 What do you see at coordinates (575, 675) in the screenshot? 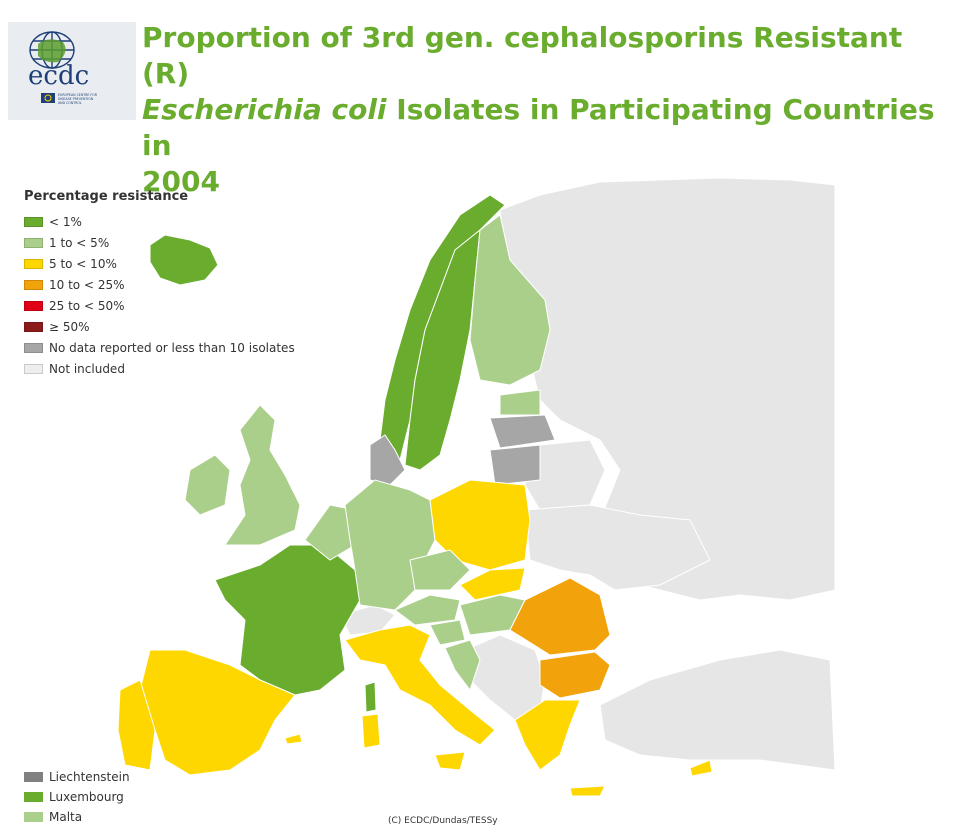
I see `map-bulgaria` at bounding box center [575, 675].